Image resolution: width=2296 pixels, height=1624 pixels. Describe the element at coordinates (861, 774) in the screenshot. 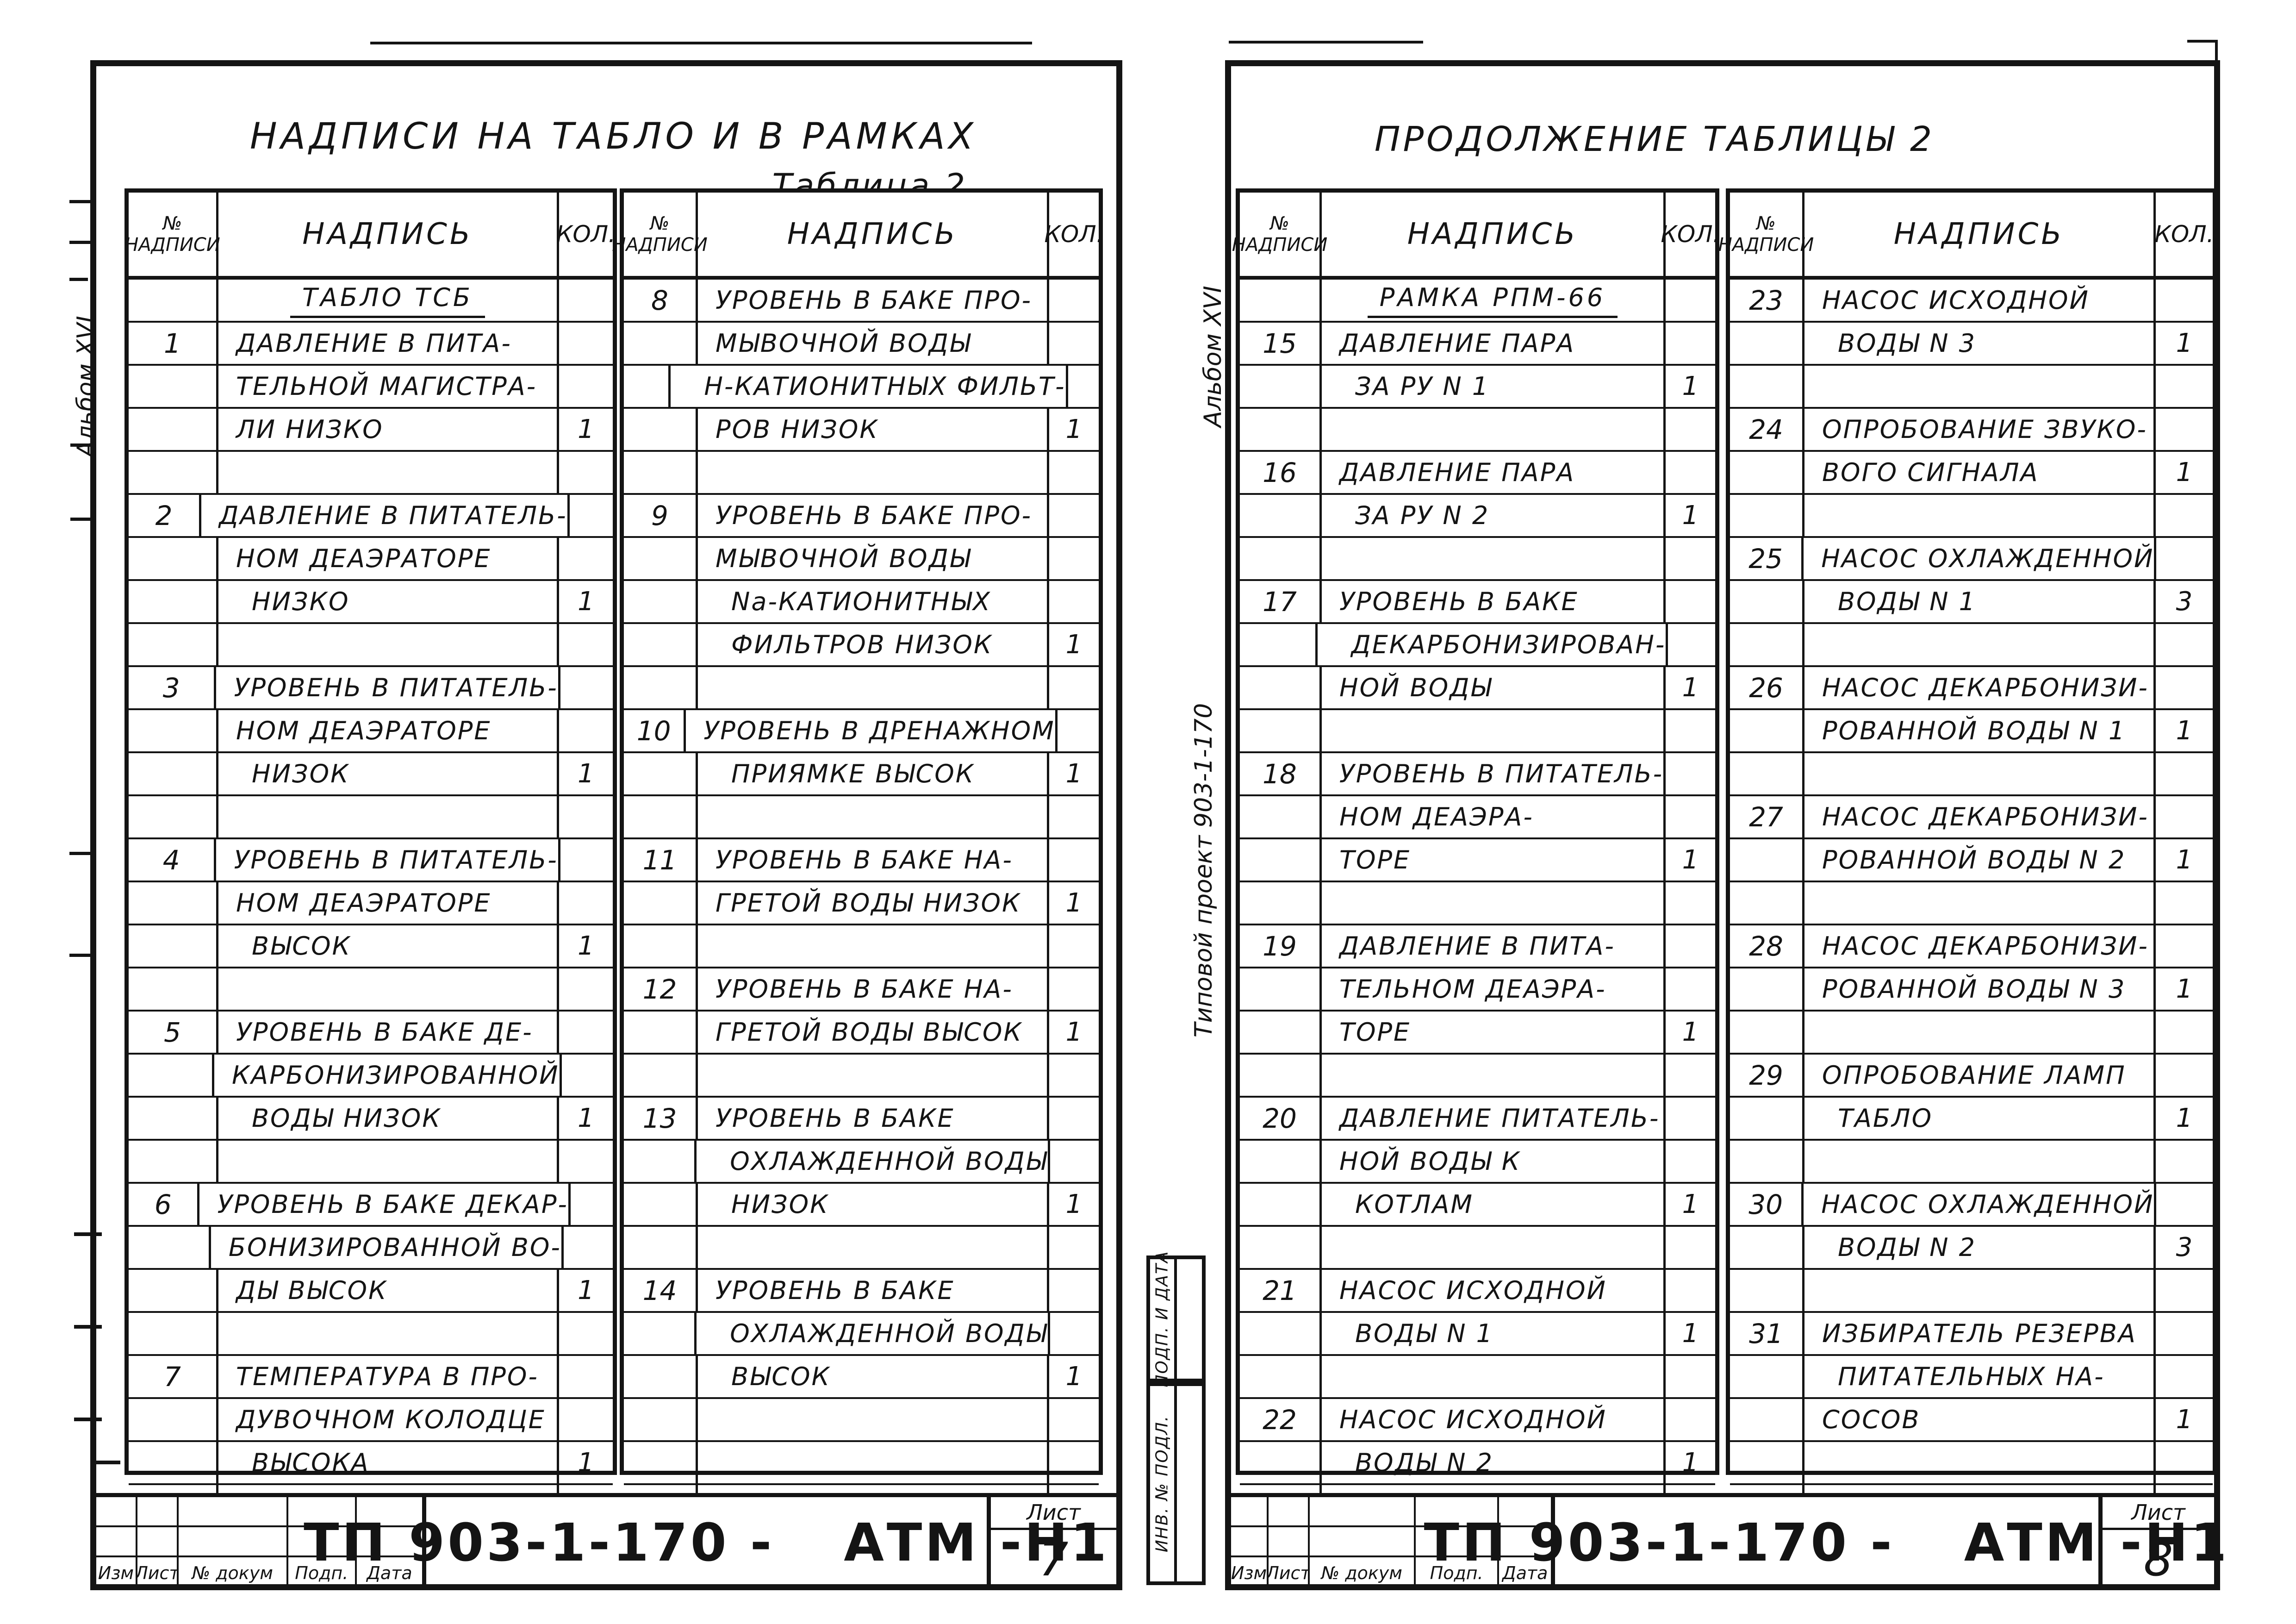

I see `table-row: ПРИЯМКЕ ВЫСОК 1` at that location.